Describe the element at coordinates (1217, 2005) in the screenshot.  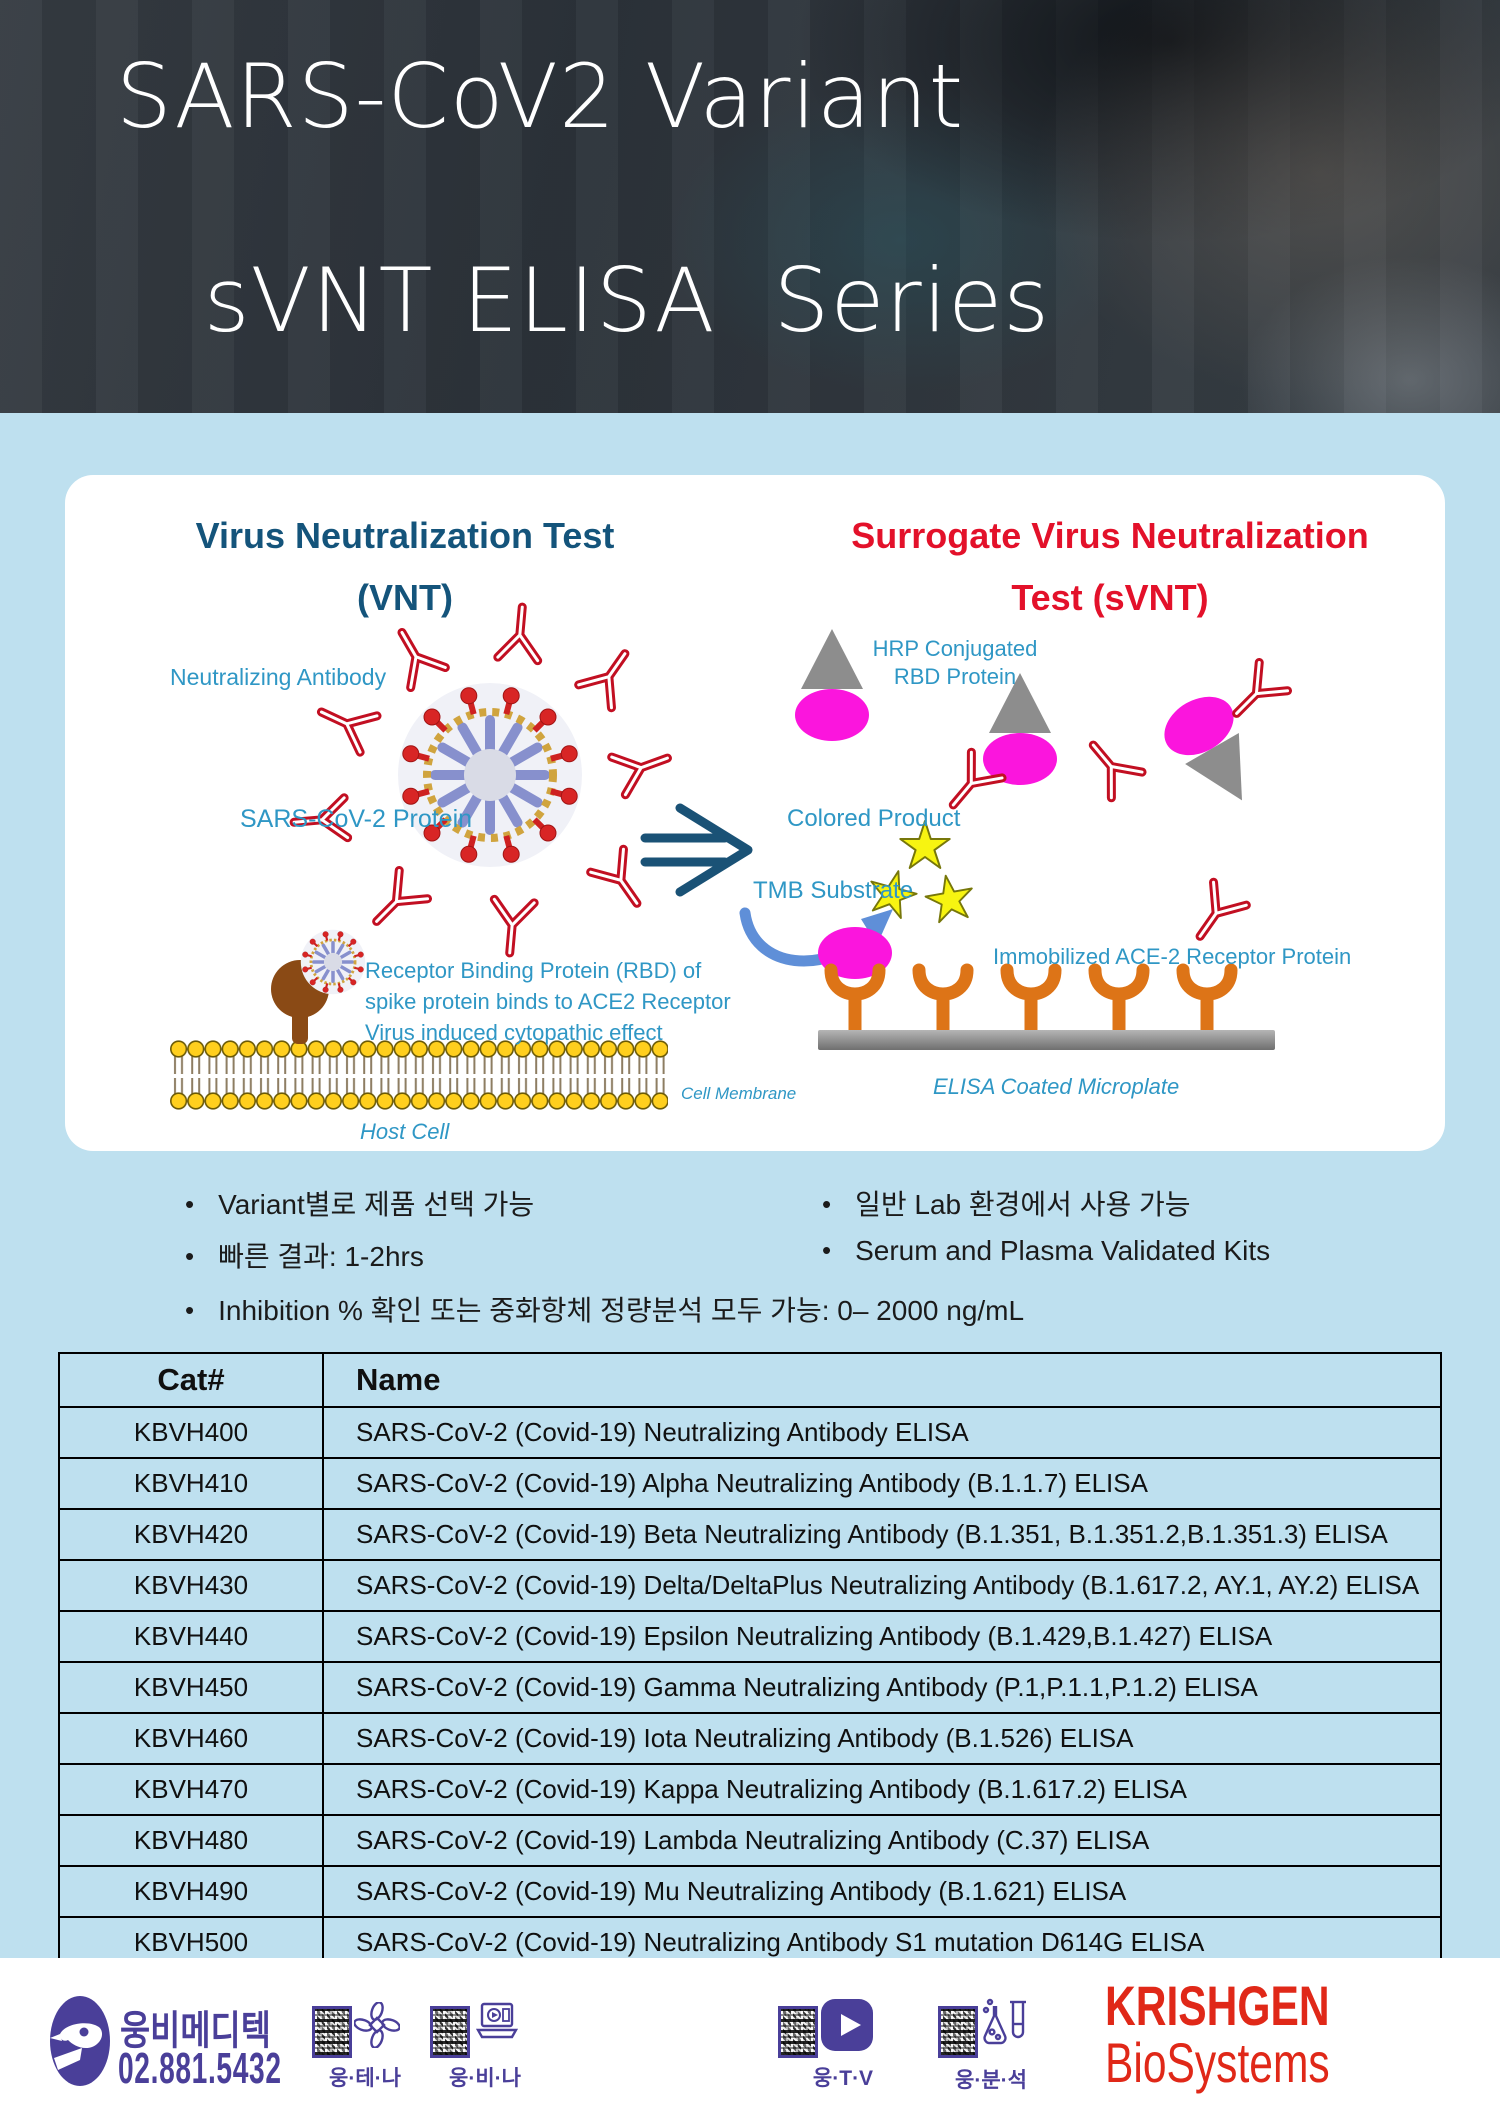
I see `krishgen-logo-line1: KRISHGEN` at that location.